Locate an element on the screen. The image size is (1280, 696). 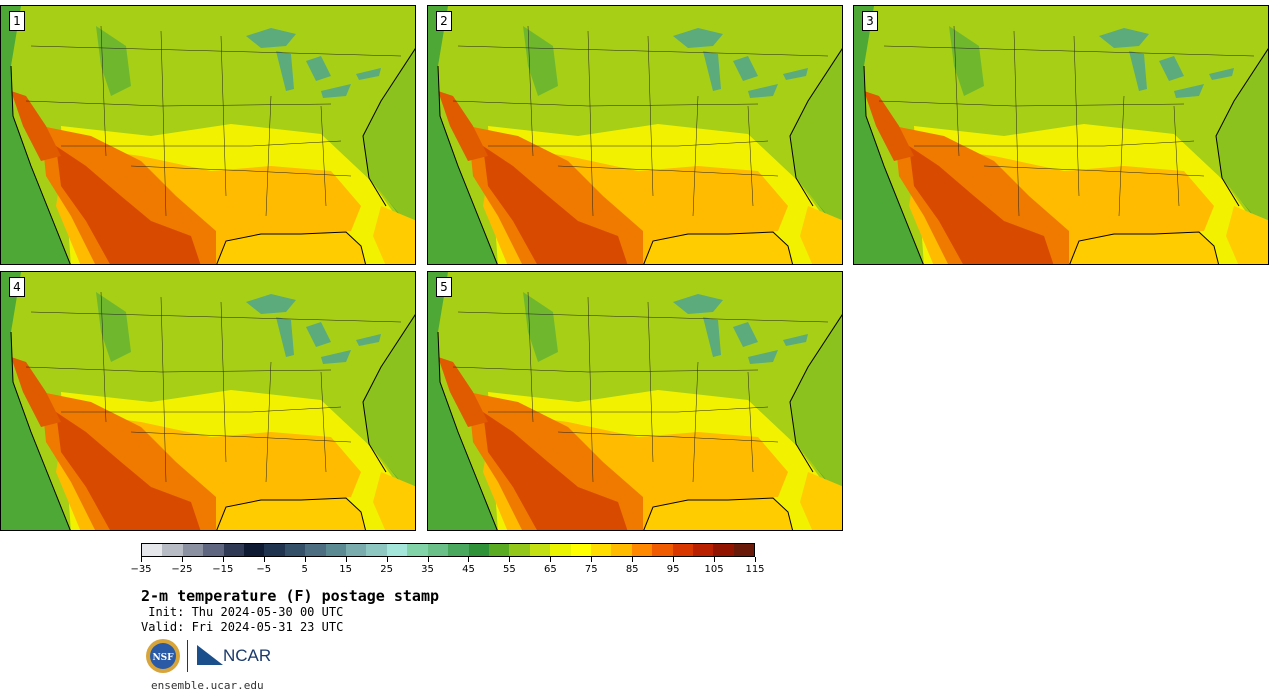
member-map-1: 1 is located at coordinates (208, 135).